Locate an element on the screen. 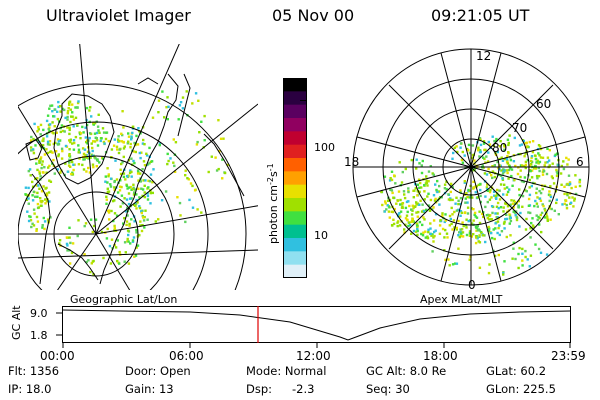  altitude-xtick-0600: 06:00 is located at coordinates (186, 356).